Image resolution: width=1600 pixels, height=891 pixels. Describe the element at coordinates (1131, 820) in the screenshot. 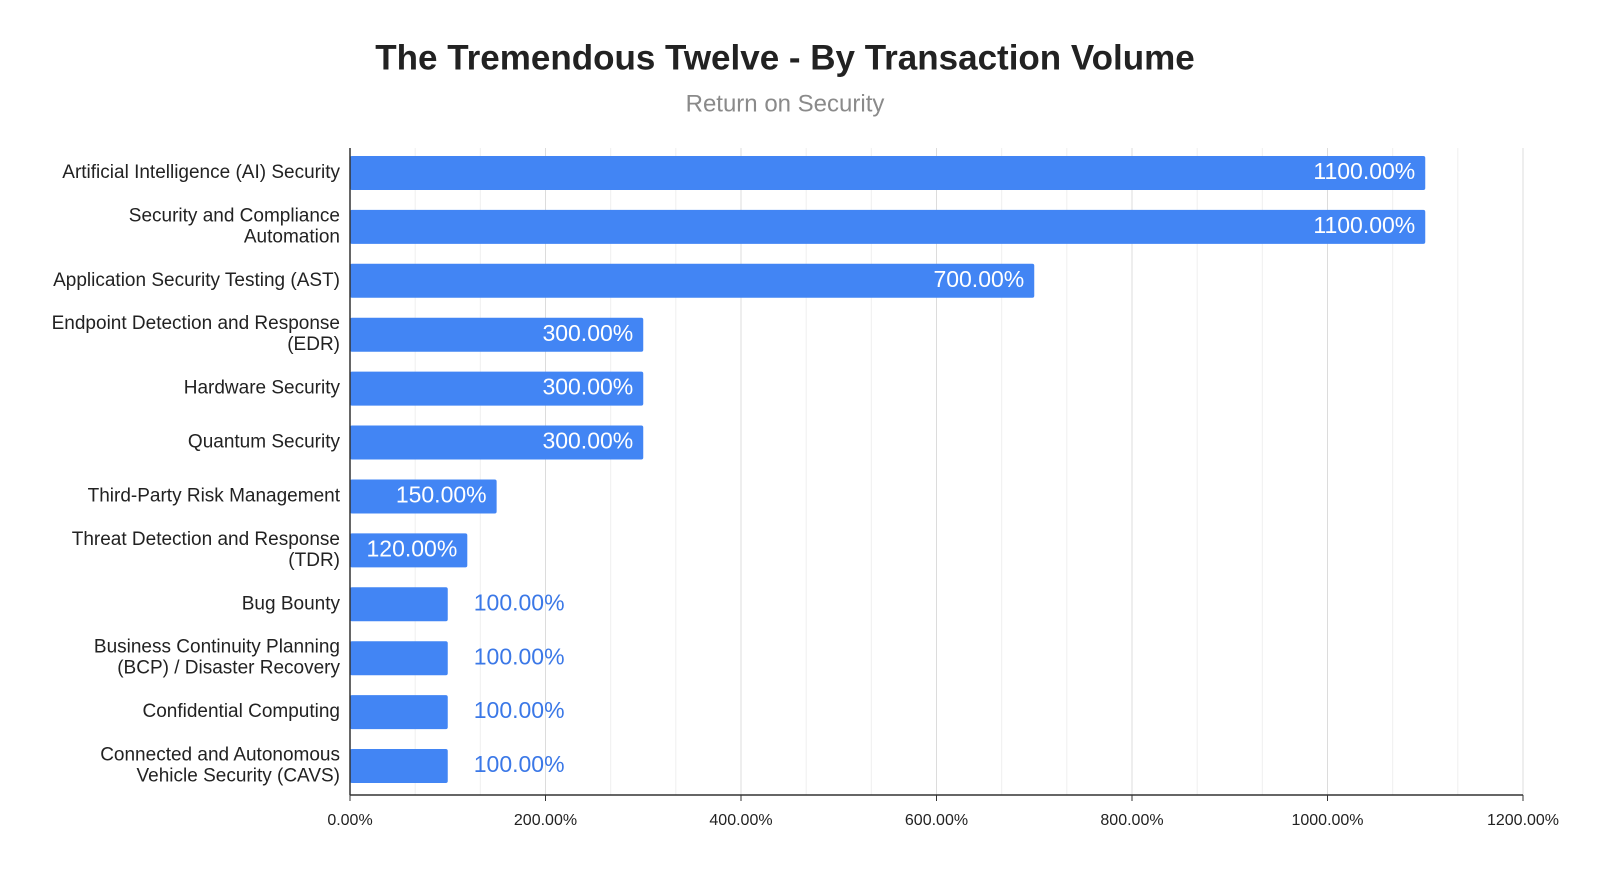

I see `x-tick-label: 800.00%` at that location.